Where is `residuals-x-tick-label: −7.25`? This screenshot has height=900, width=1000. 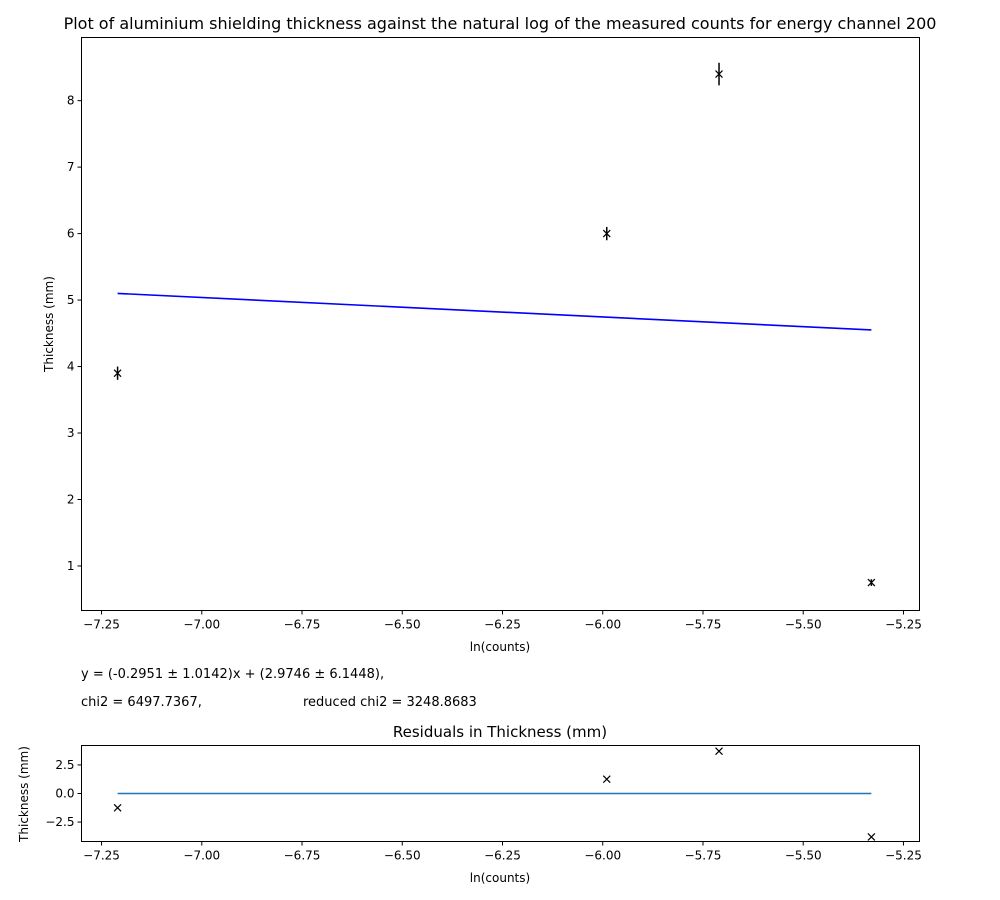 residuals-x-tick-label: −7.25 is located at coordinates (101, 856).